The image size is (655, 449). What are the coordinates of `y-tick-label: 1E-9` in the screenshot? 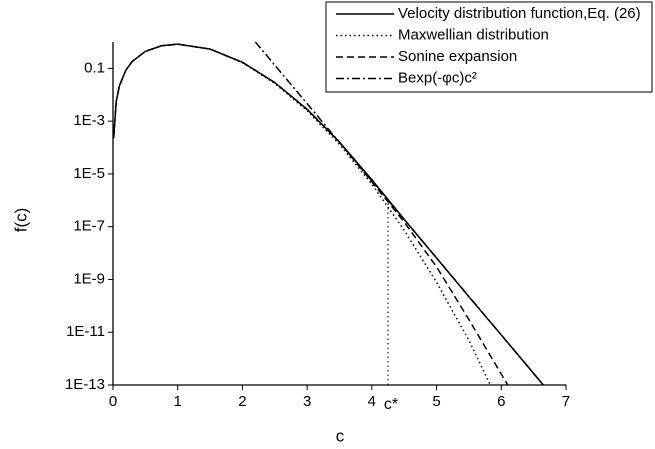 It's located at (89, 278).